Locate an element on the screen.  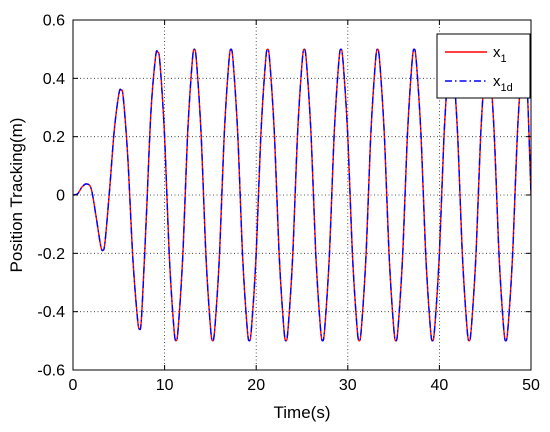
y-tick-label: 0 is located at coordinates (60, 196).